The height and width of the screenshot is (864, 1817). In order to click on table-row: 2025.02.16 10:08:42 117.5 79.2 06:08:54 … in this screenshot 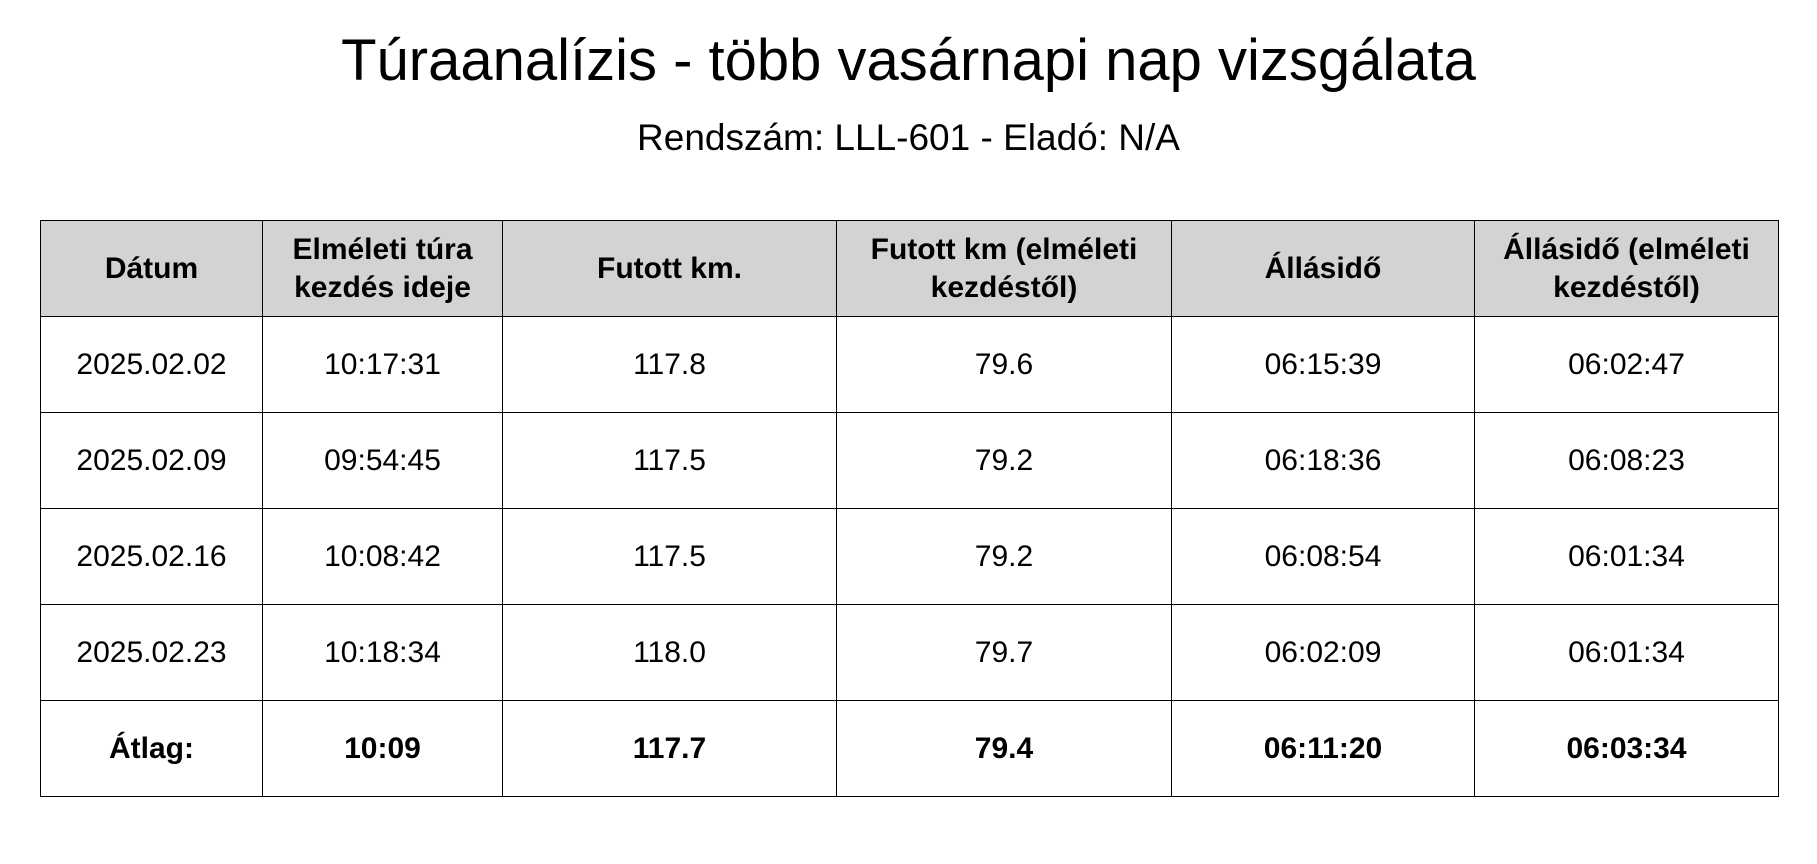, I will do `click(909, 556)`.